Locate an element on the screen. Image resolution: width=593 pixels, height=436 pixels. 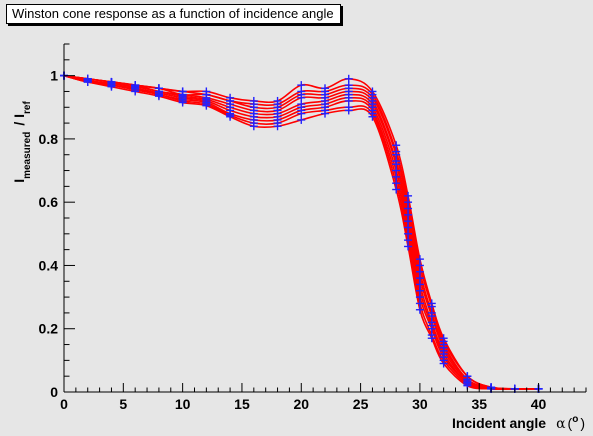
y-tick-label-0: 0 is located at coordinates (54, 392).